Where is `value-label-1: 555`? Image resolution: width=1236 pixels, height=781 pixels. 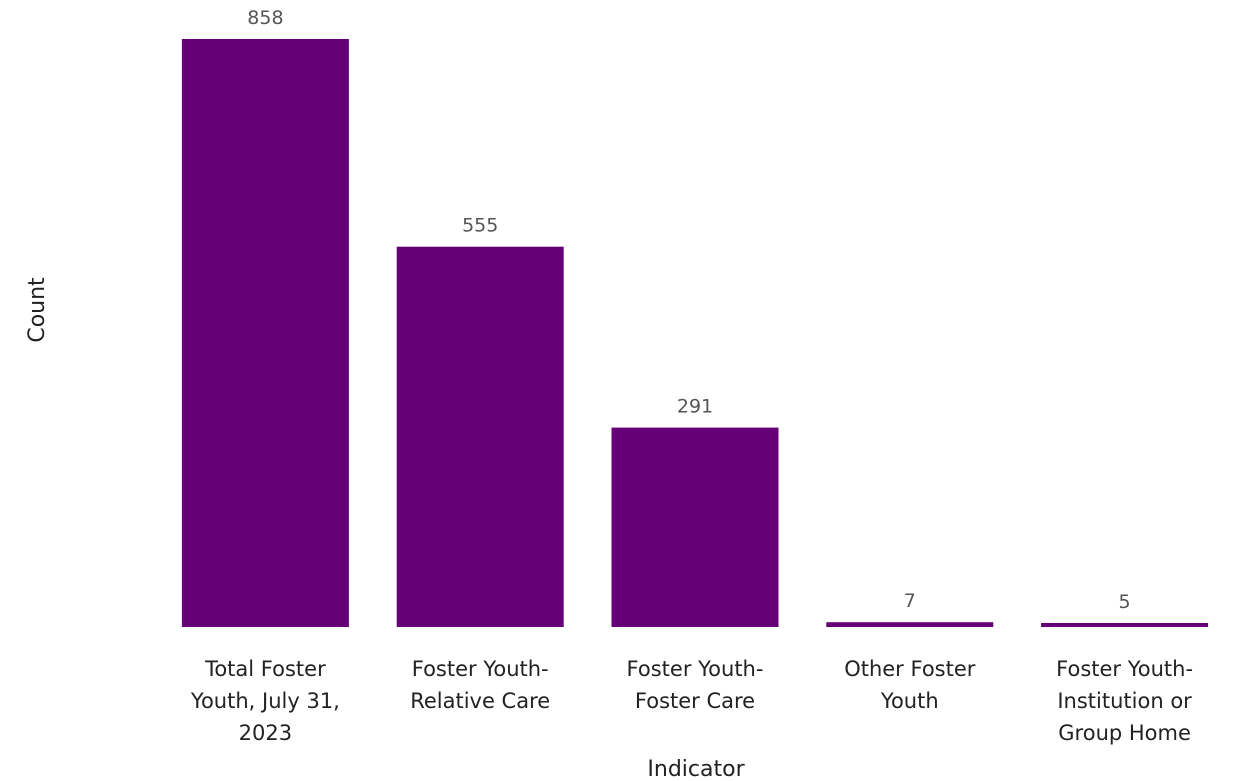 value-label-1: 555 is located at coordinates (480, 226).